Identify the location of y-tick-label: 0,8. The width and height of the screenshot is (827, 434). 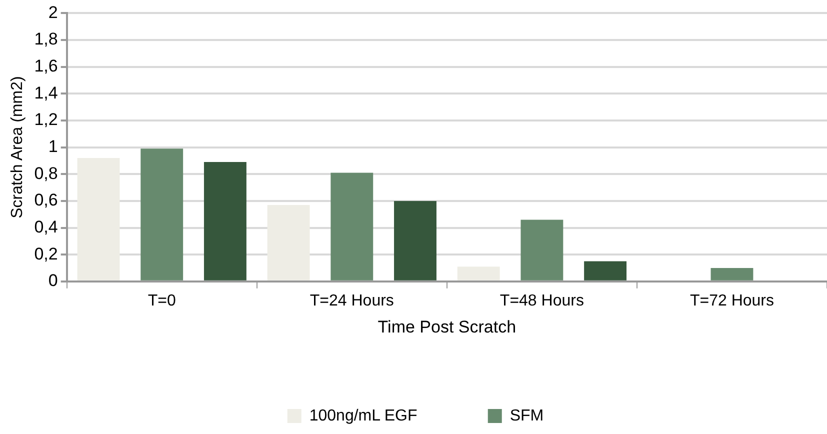
(46, 173).